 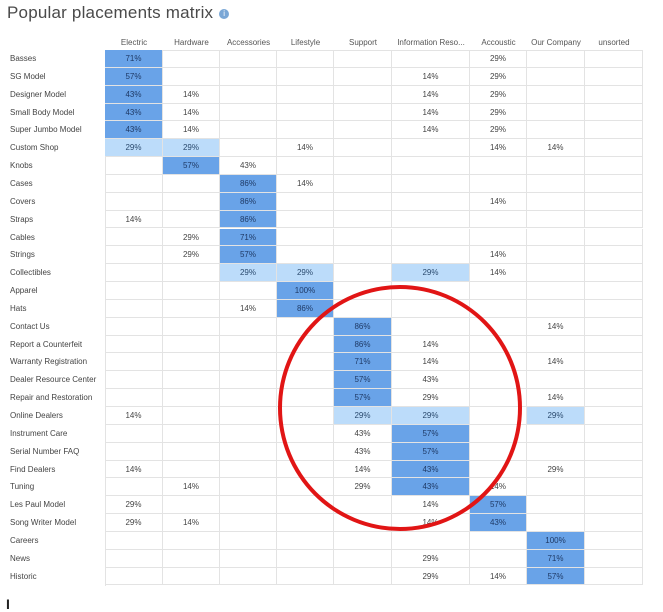 What do you see at coordinates (22, 219) in the screenshot?
I see `row-label: Straps` at bounding box center [22, 219].